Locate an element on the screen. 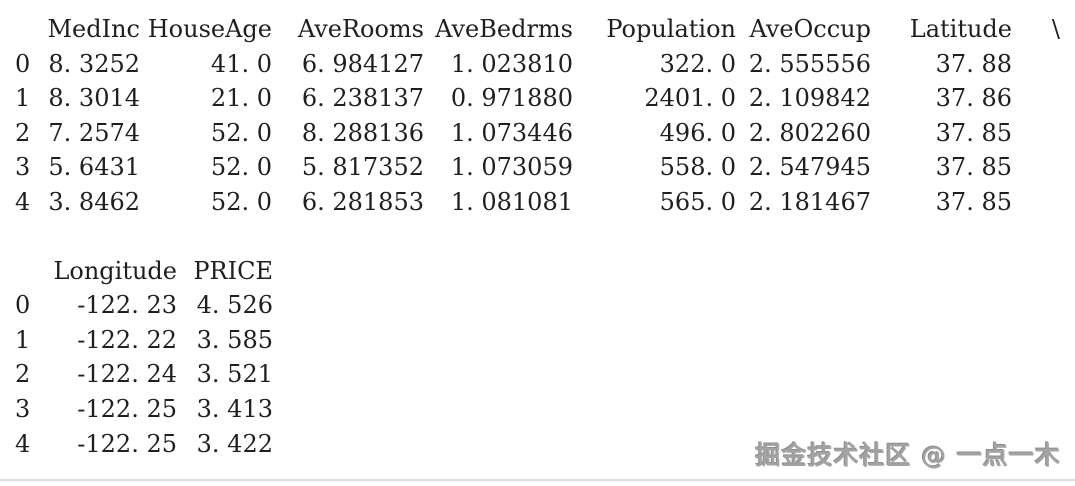  value-cell: 21. 0 is located at coordinates (241, 98).